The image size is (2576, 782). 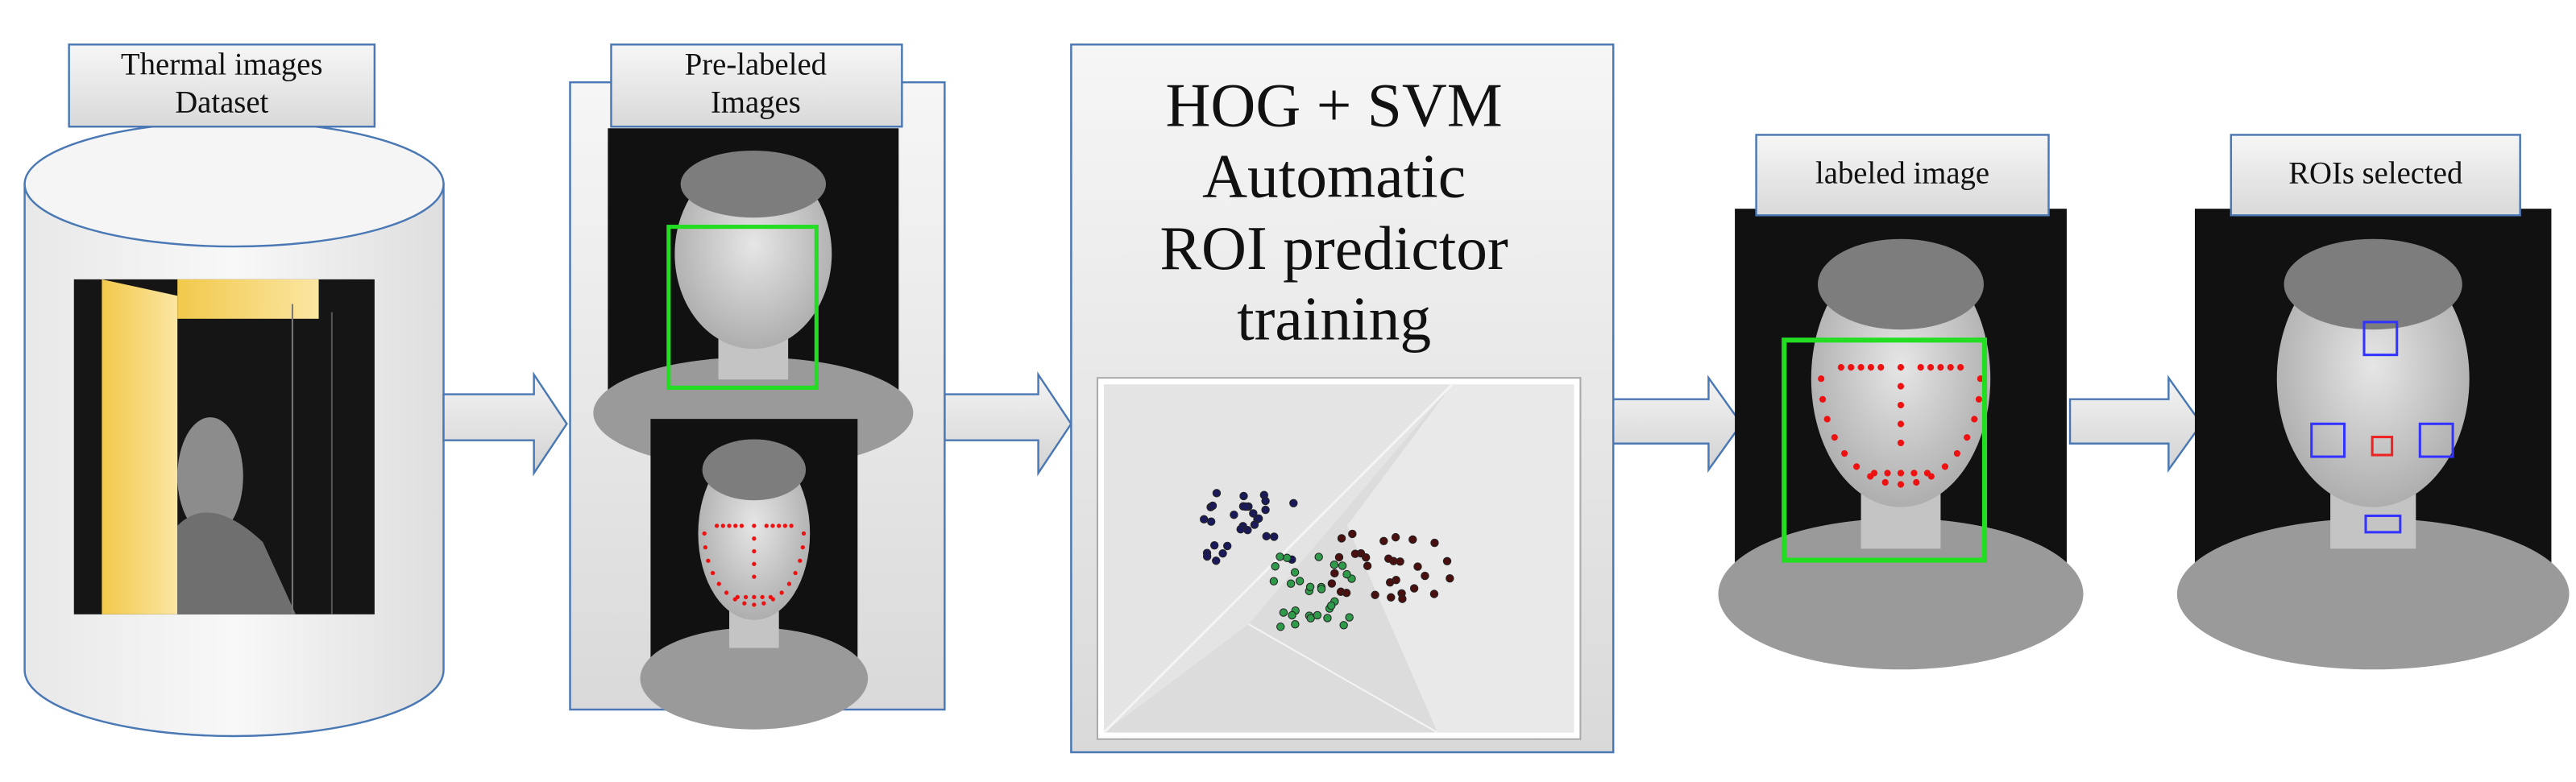 I want to click on shoulders, so click(x=2373, y=594).